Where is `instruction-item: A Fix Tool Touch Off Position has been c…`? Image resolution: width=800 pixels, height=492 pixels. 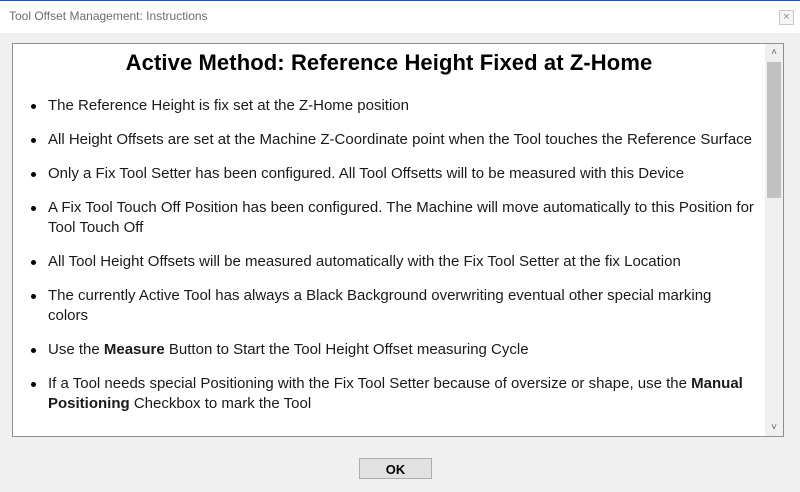 instruction-item: A Fix Tool Touch Off Position has been c… is located at coordinates (389, 218).